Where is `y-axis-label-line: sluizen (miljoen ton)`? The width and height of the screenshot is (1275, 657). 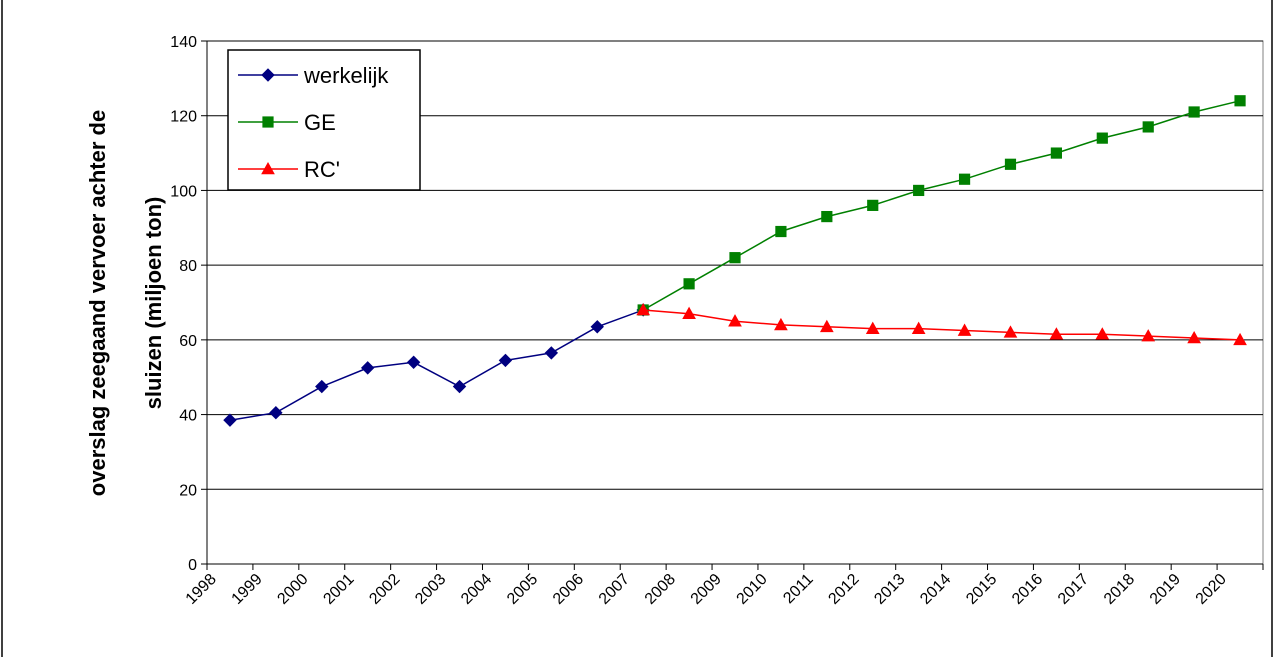
y-axis-label-line: sluizen (miljoen ton) is located at coordinates (153, 303).